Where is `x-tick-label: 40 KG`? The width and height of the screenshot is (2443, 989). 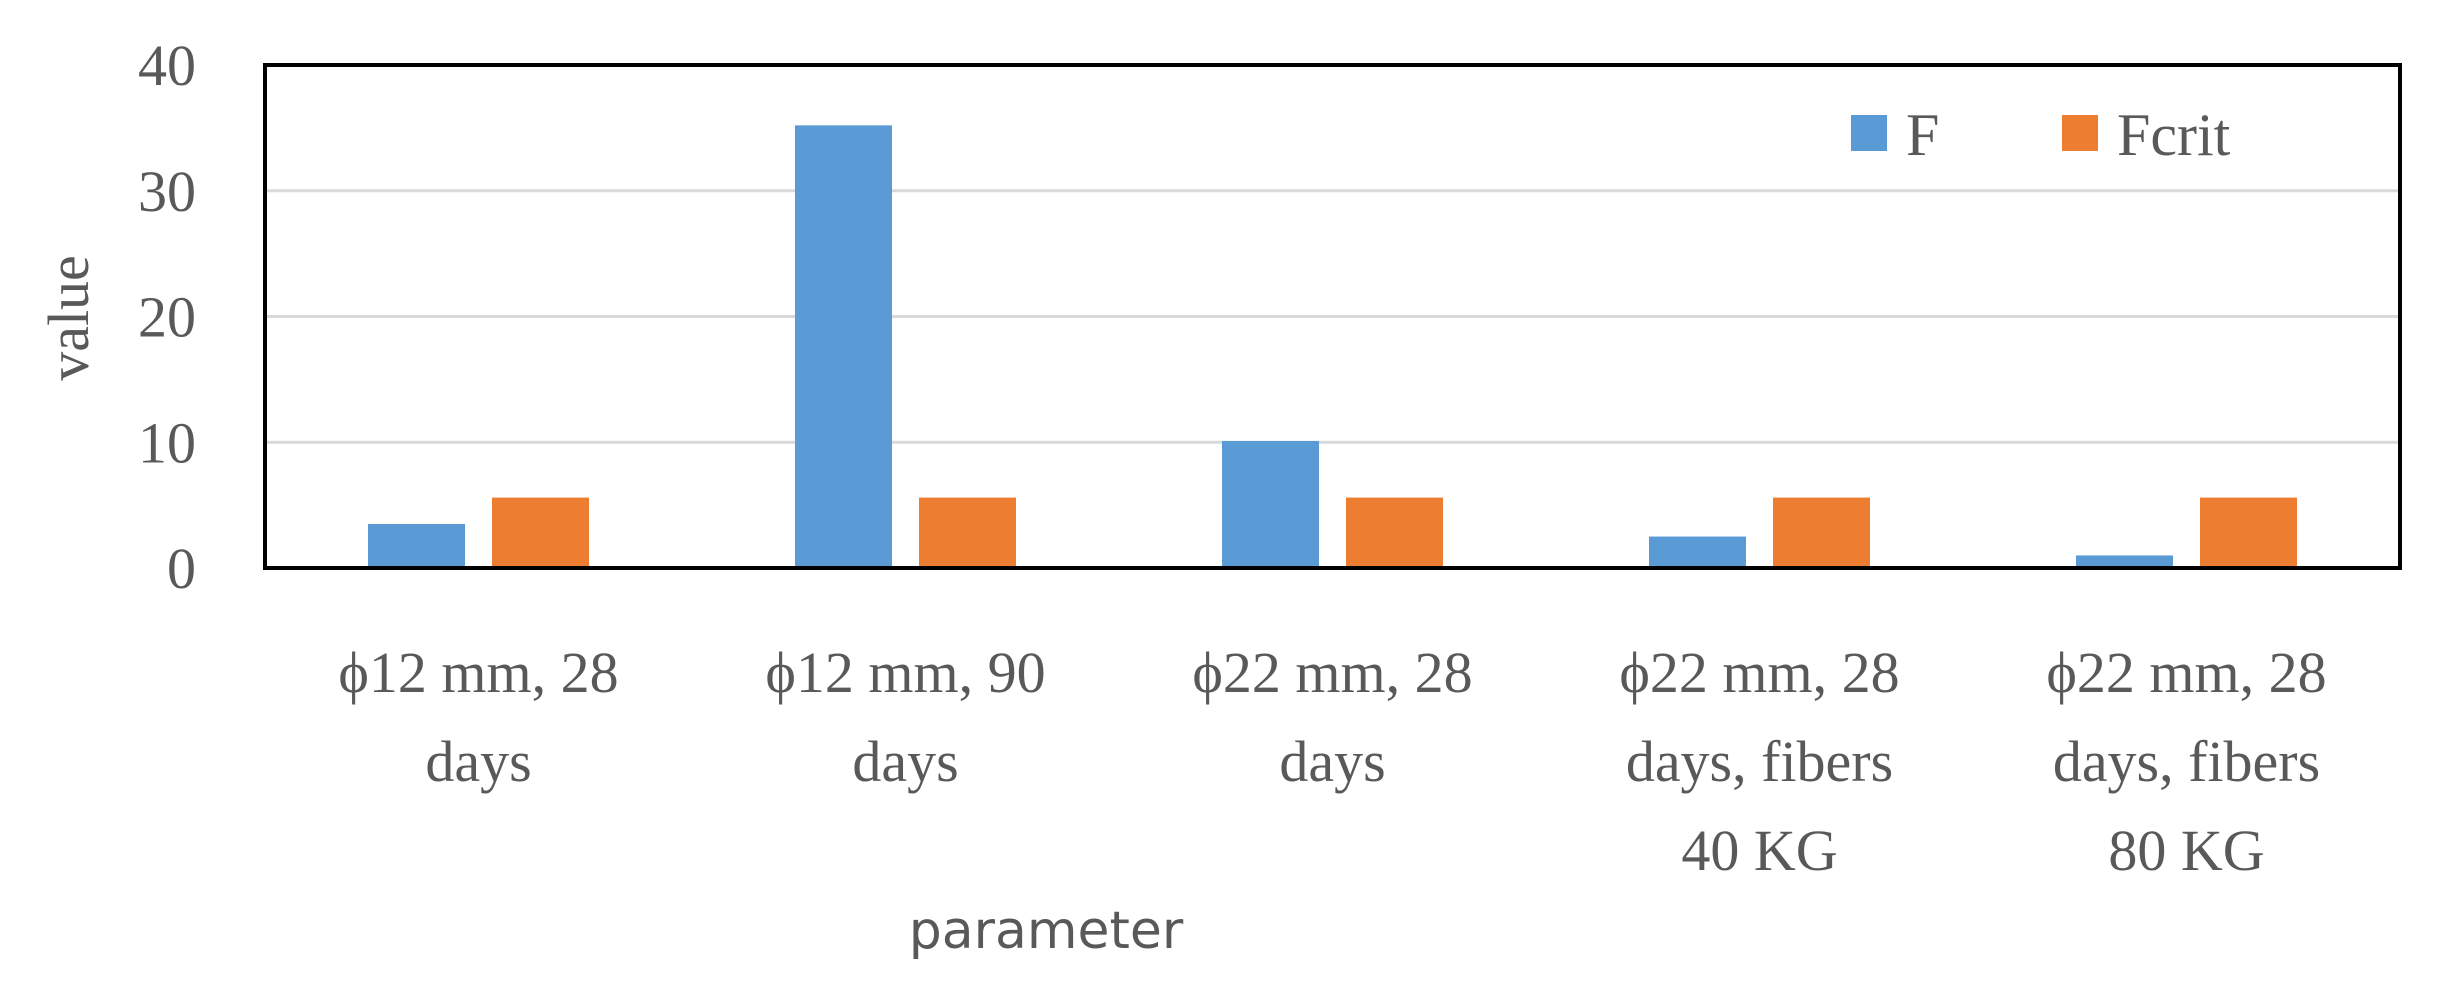
x-tick-label: 40 KG is located at coordinates (1759, 850).